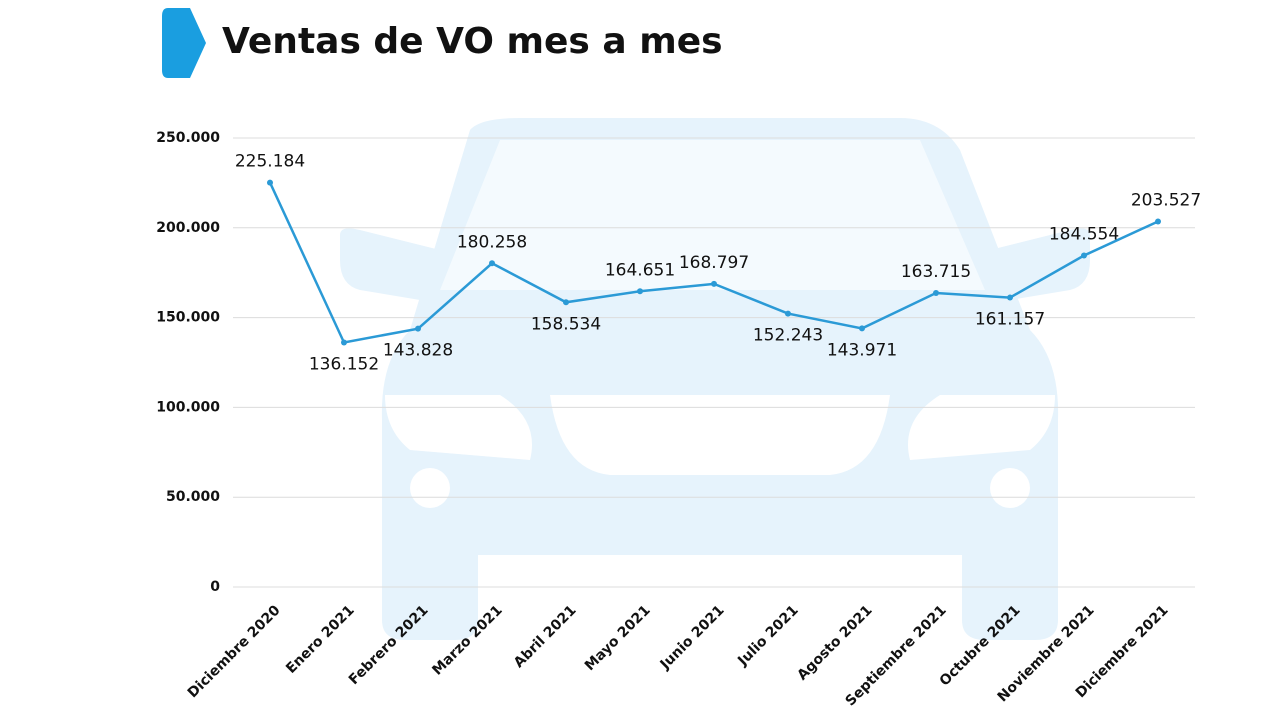  I want to click on x-tick-label: Agosto 2021, so click(834, 642).